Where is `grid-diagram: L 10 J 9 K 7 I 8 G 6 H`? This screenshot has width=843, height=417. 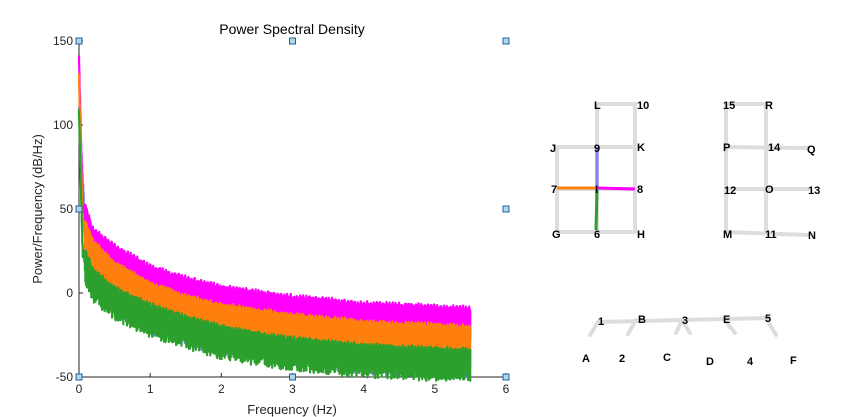
grid-diagram: L 10 J 9 K 7 I 8 G 6 H is located at coordinates (599, 170).